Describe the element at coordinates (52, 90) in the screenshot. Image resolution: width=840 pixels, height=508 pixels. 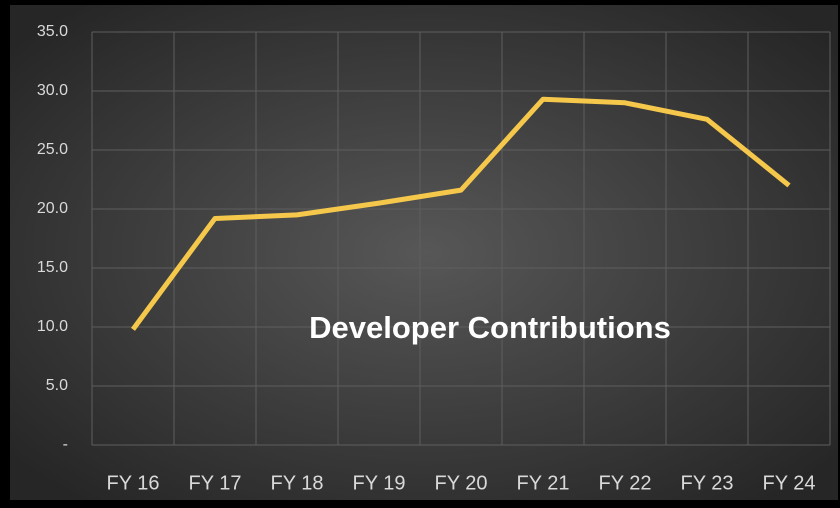
I see `y-tick-label: 30.0` at that location.